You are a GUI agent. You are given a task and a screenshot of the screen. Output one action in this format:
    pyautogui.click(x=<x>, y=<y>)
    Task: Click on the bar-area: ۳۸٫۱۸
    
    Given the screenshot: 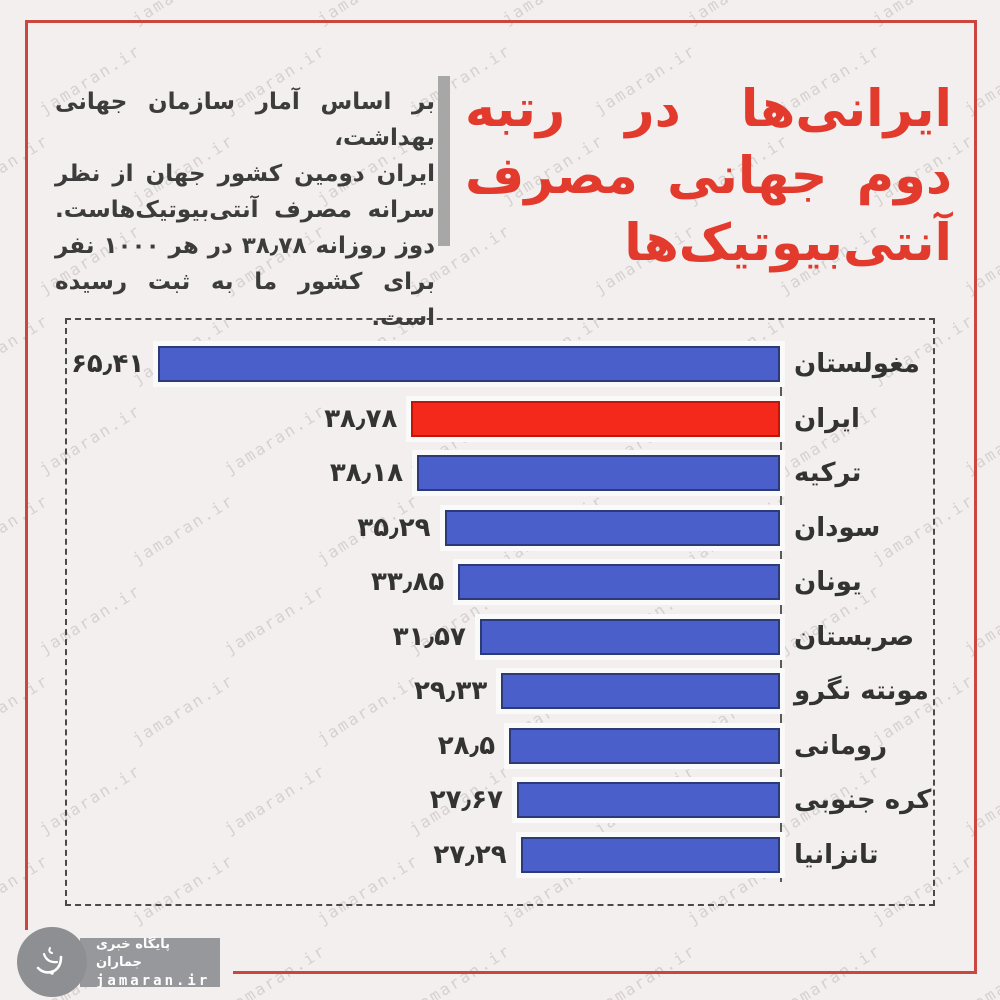 What is the action you would take?
    pyautogui.click(x=423, y=473)
    